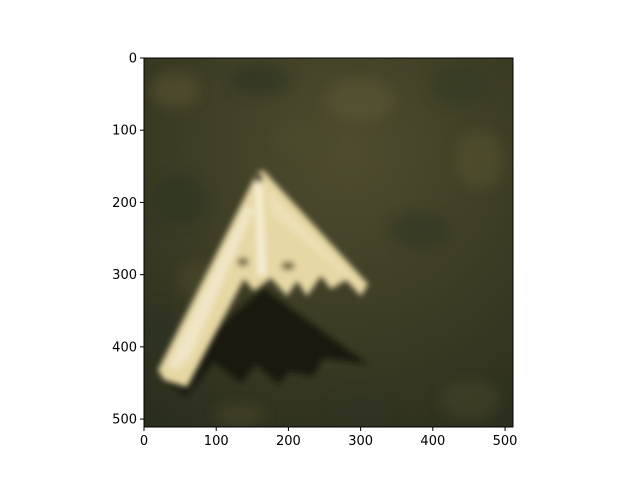 The image size is (640, 480). I want to click on y-axis: 0 100 200 300 400 500, so click(128, 240).